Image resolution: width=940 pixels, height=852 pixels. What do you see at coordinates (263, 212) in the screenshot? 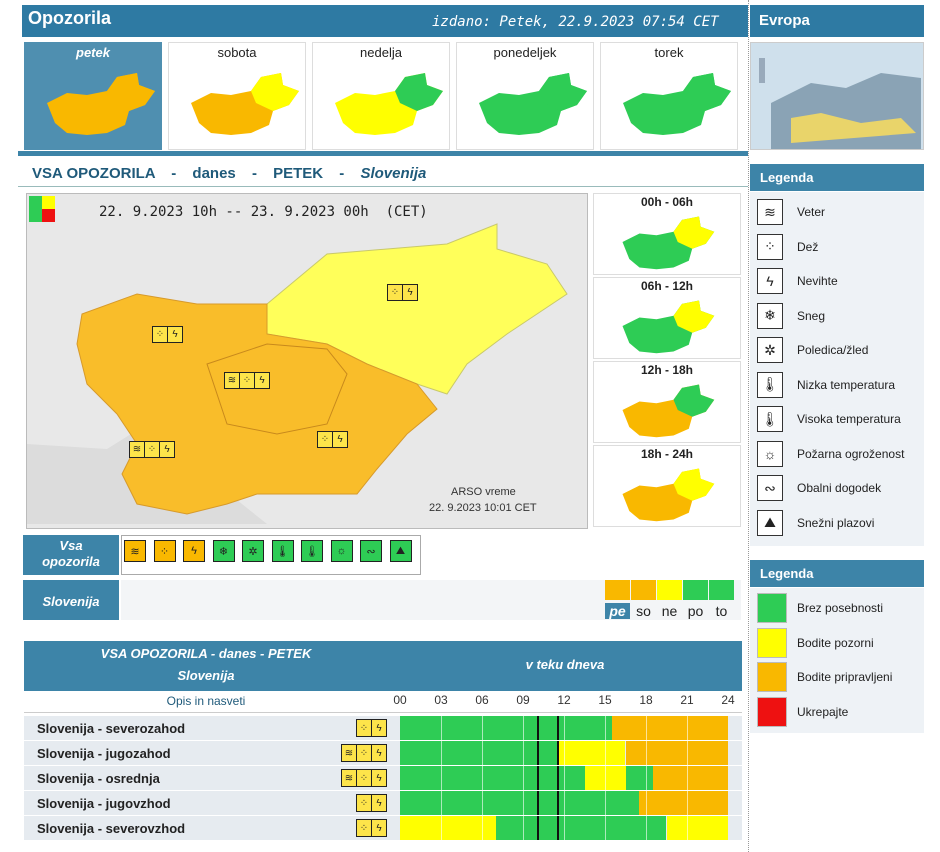
I see `map-period: 22. 9.2023 10h -- 23. 9.2023 00h (CET)` at bounding box center [263, 212].